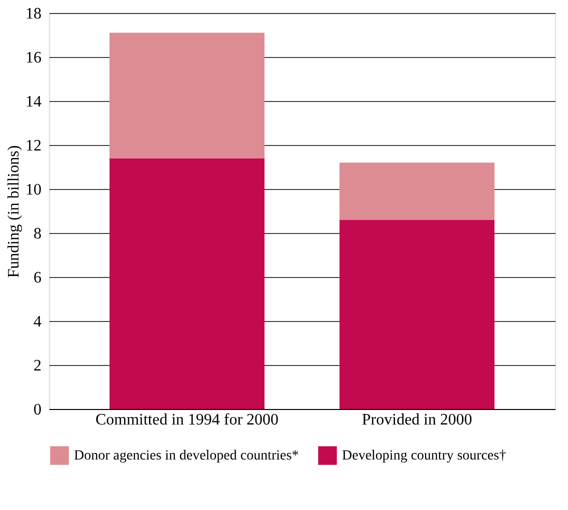 The width and height of the screenshot is (568, 510). Describe the element at coordinates (424, 456) in the screenshot. I see `legend-label: Developing country sources†` at that location.